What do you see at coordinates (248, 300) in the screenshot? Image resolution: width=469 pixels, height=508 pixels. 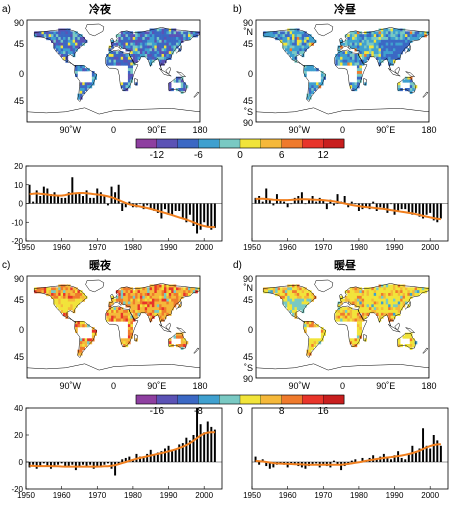 I see `map-y-tick-label: 45` at bounding box center [248, 300].